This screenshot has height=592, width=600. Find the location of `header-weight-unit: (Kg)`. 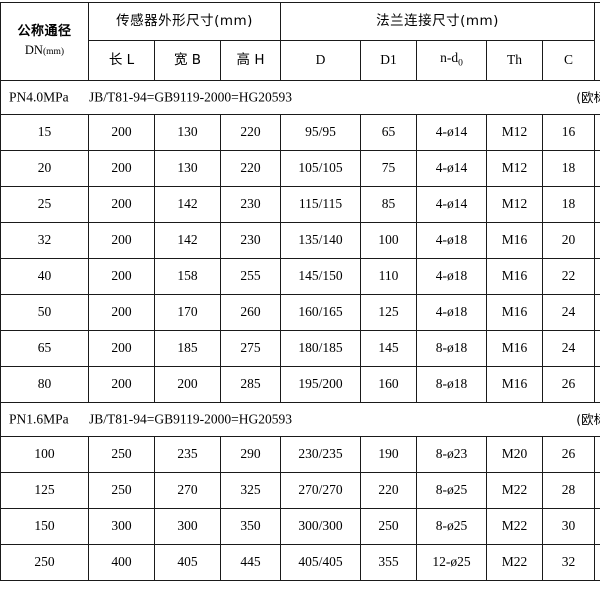

header-weight-unit: (Kg) is located at coordinates (597, 52).